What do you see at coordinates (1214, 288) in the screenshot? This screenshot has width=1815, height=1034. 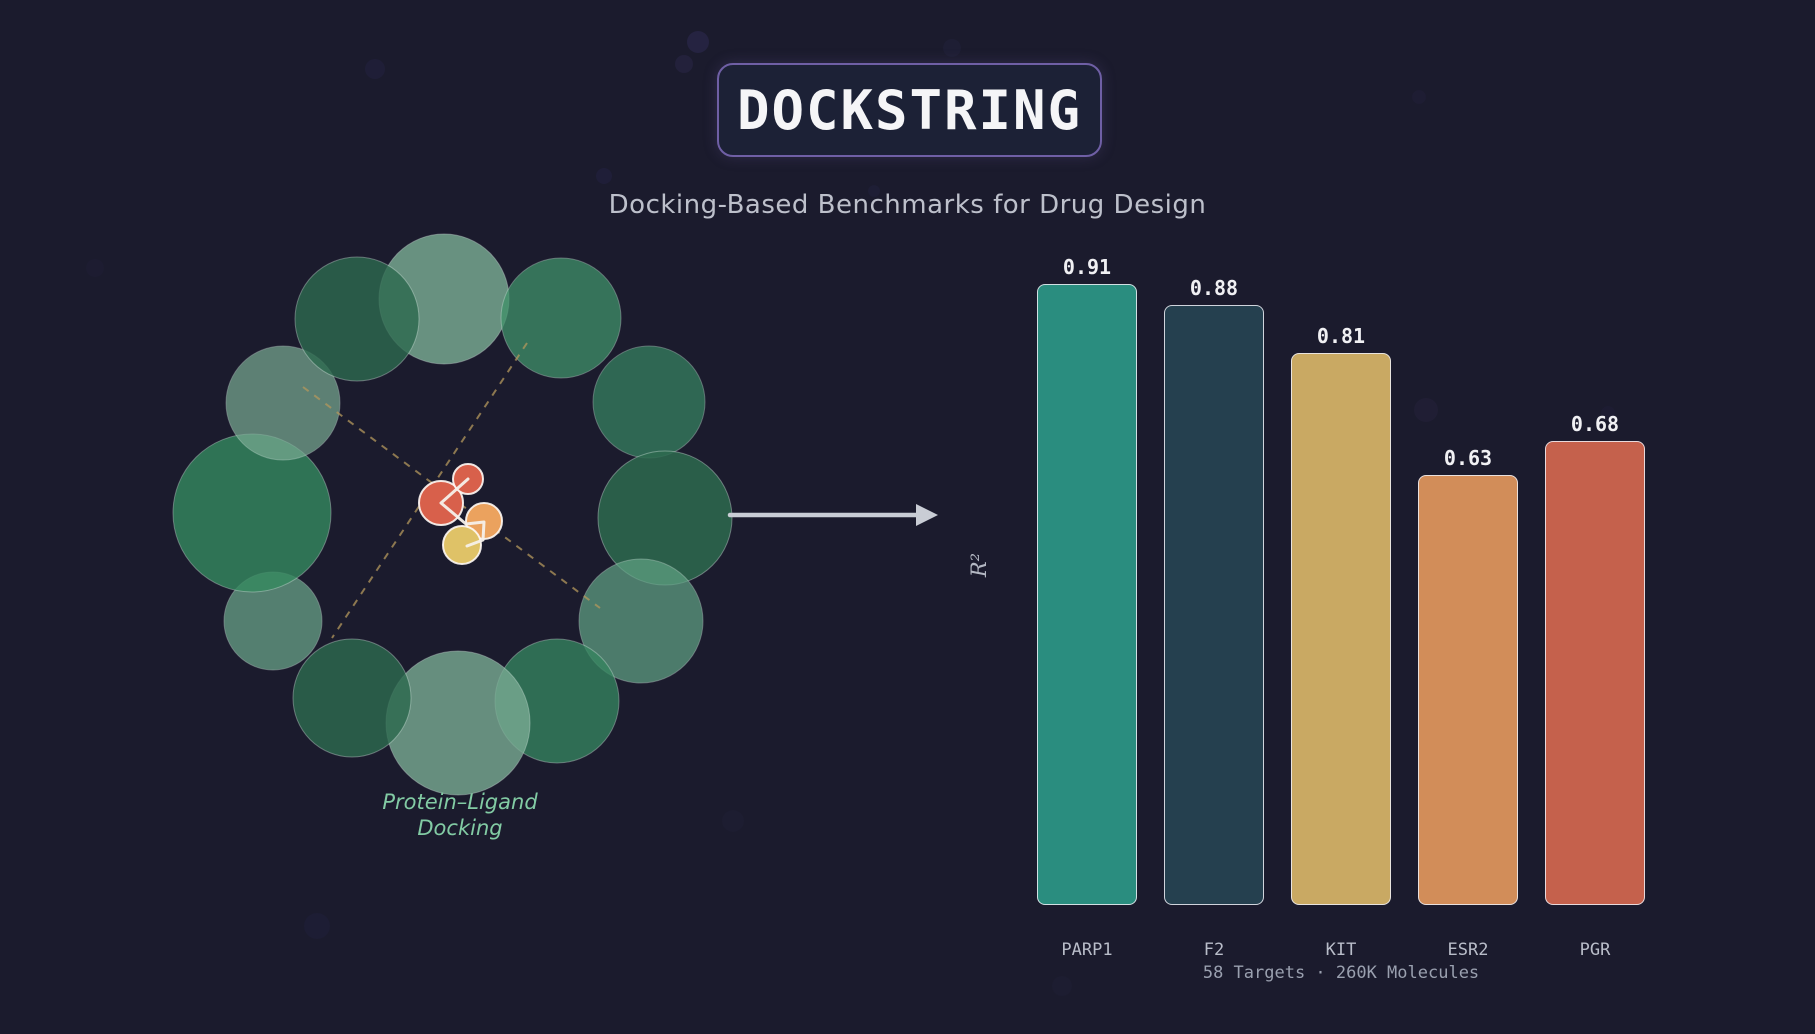 I see `bar-value-label: 0.88` at bounding box center [1214, 288].